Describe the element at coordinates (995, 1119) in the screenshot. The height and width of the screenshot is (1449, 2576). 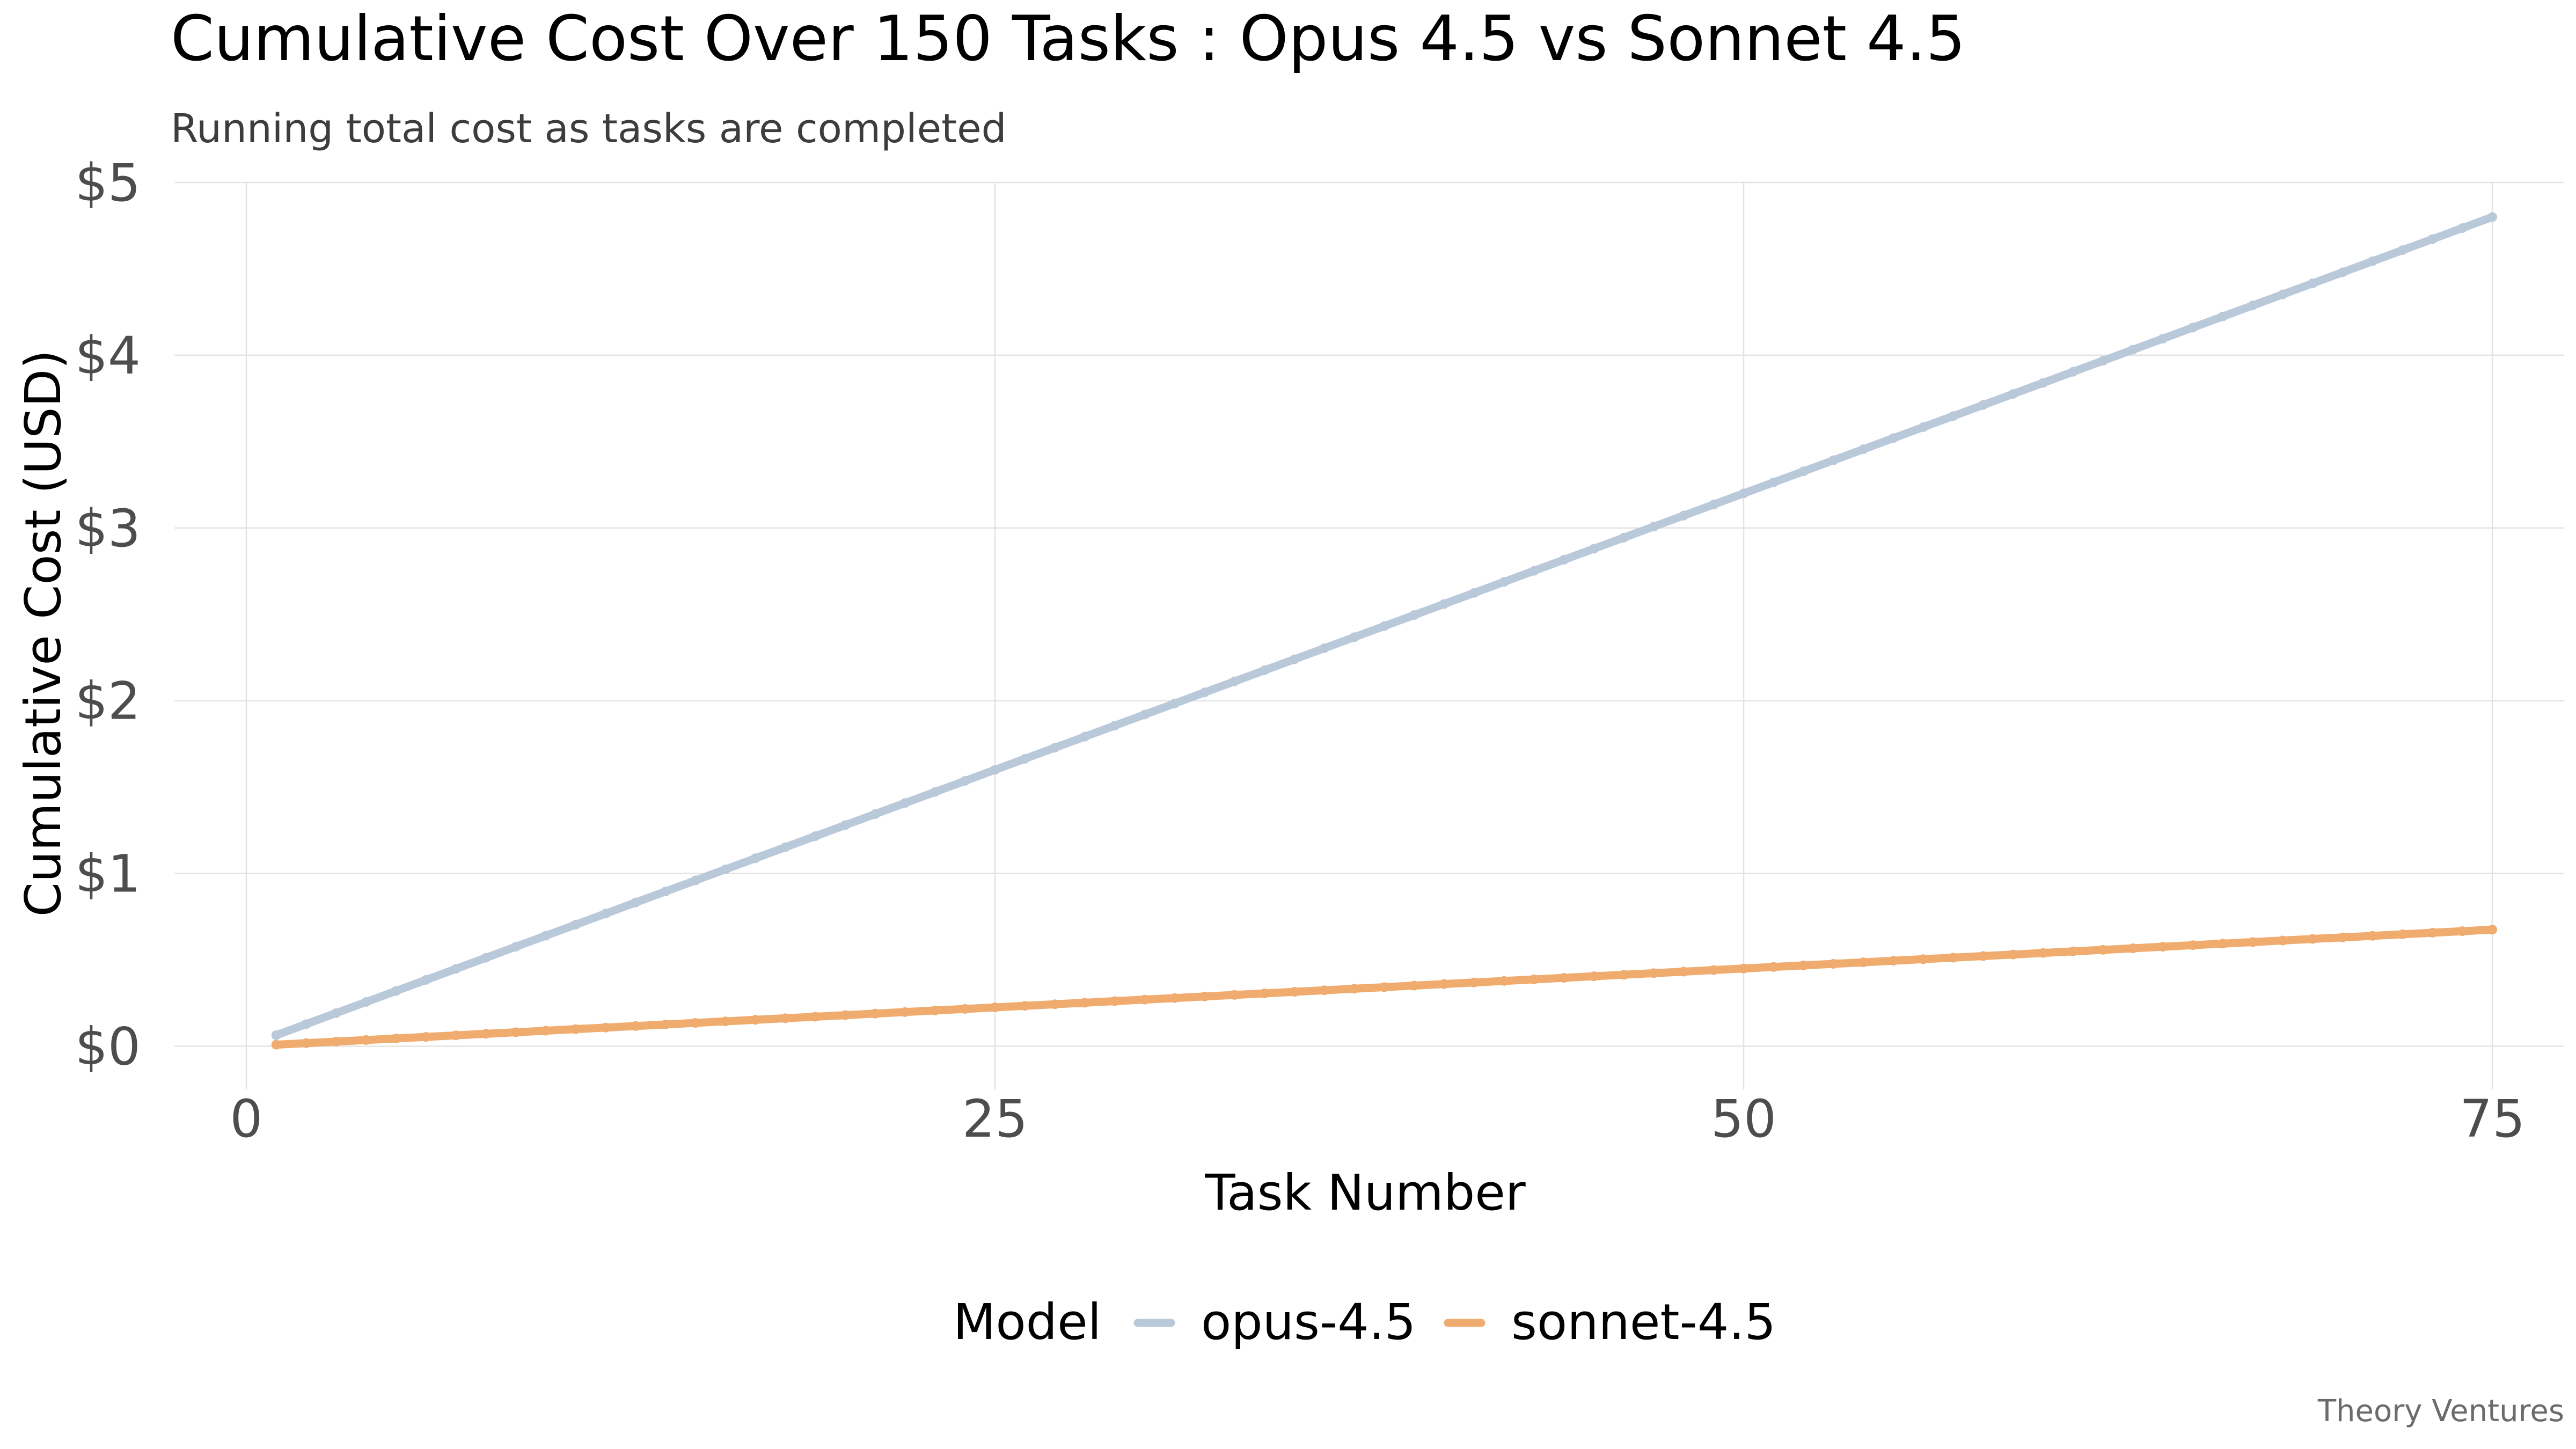
I see `x-tick-label: 25` at that location.